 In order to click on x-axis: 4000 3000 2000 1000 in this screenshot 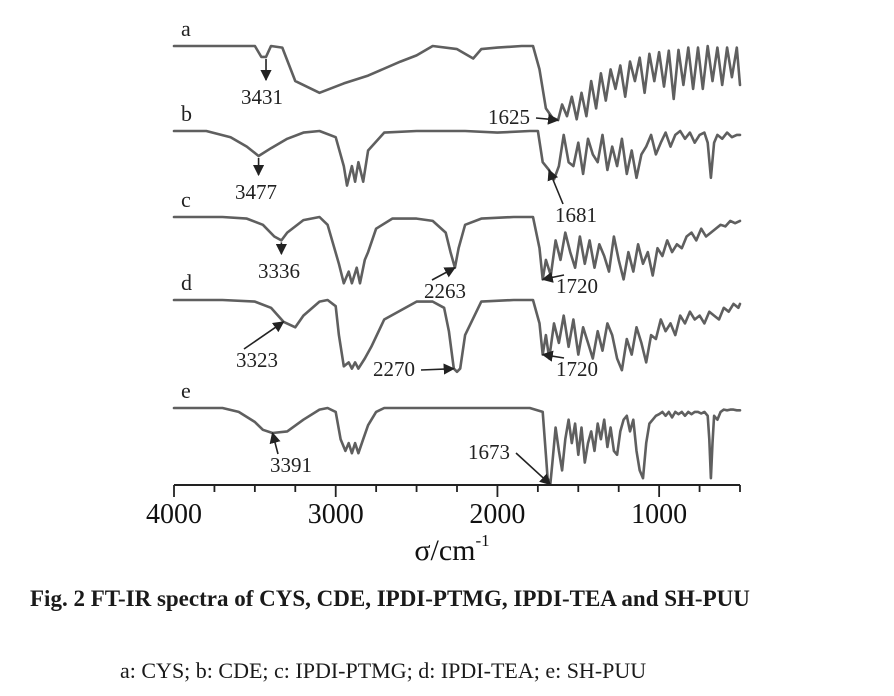, I will do `click(443, 507)`.